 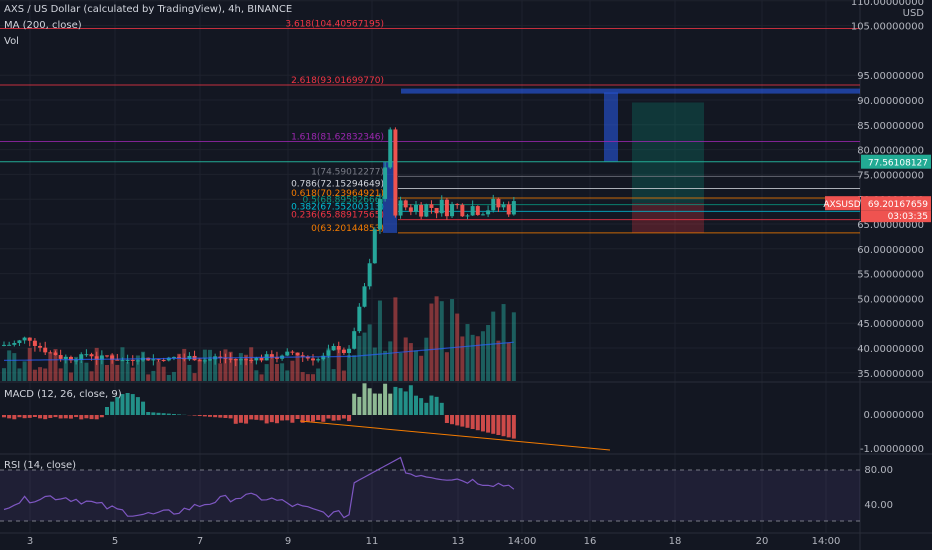 I want to click on price-tick-label: 65.00000000, so click(x=890, y=225).